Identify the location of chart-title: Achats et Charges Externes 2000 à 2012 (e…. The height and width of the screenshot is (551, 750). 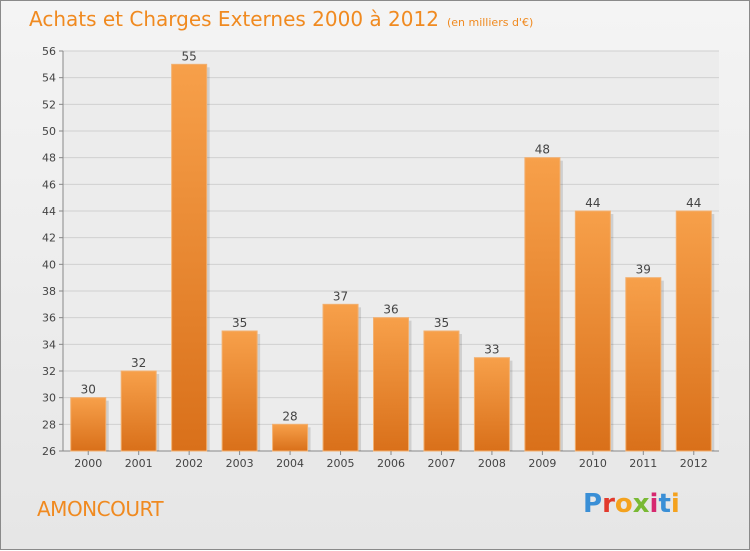
(281, 19).